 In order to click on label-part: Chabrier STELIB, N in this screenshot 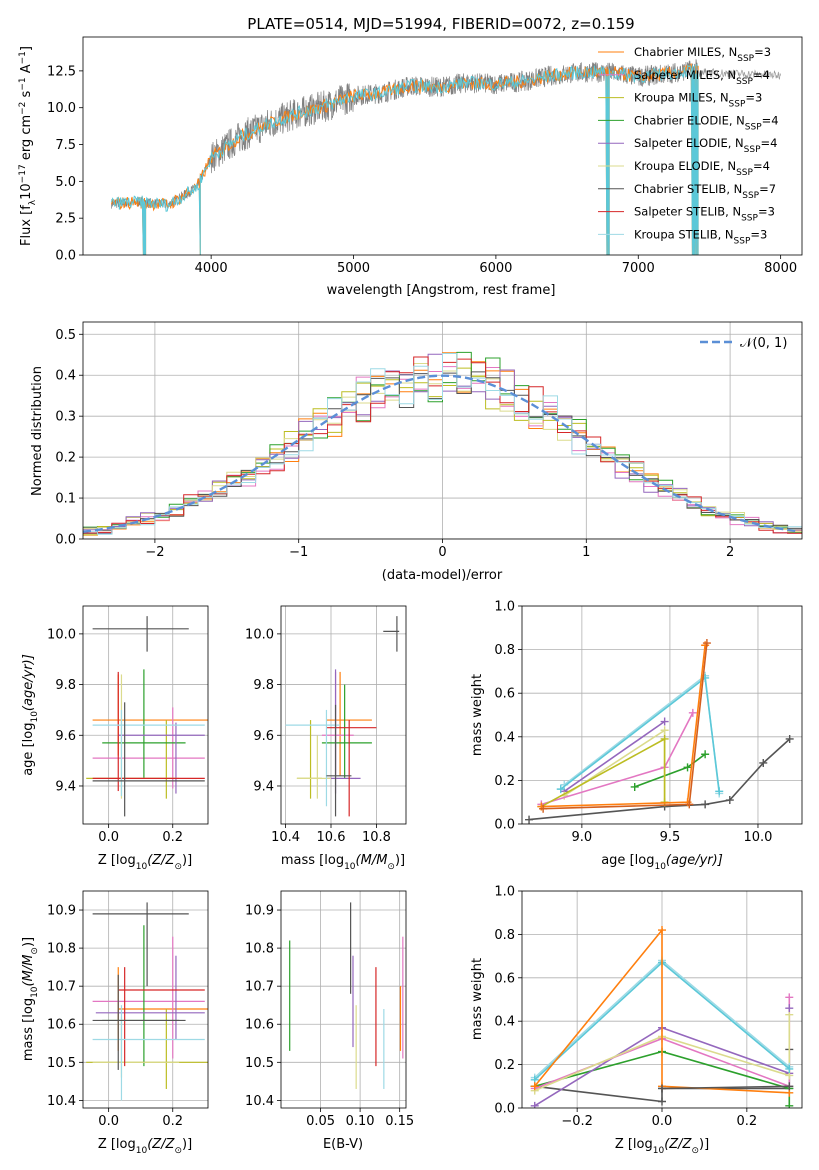, I will do `click(688, 189)`.